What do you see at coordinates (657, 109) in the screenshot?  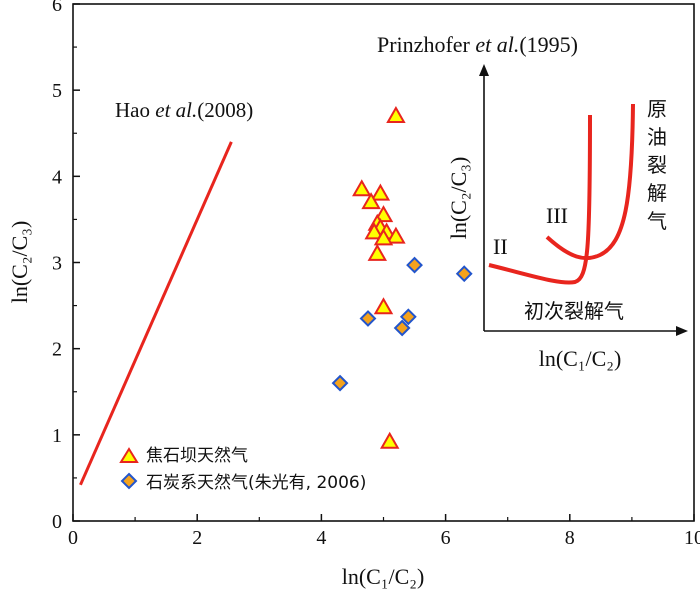 I see `inset-oil-cracking-char: 原` at bounding box center [657, 109].